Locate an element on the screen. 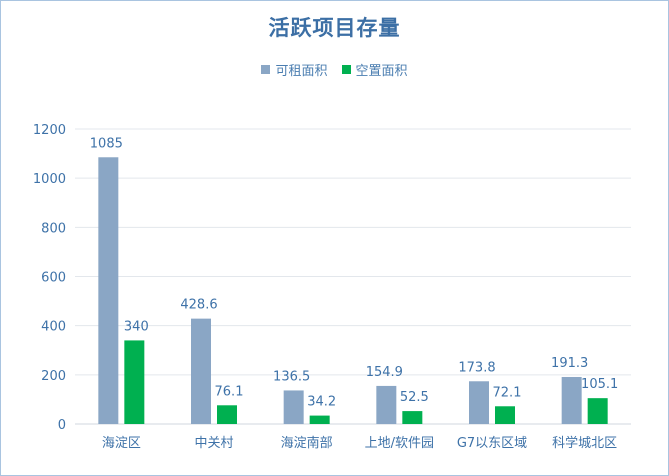 The width and height of the screenshot is (669, 476). chart-title: 活跃项目存量 is located at coordinates (334, 28).